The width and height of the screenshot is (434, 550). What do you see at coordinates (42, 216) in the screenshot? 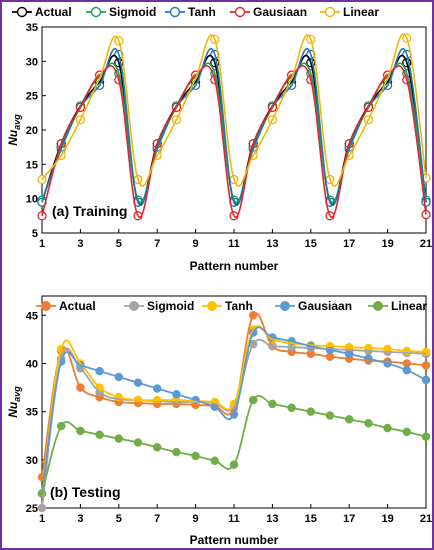
I see `data-point-gausiaan` at bounding box center [42, 216].